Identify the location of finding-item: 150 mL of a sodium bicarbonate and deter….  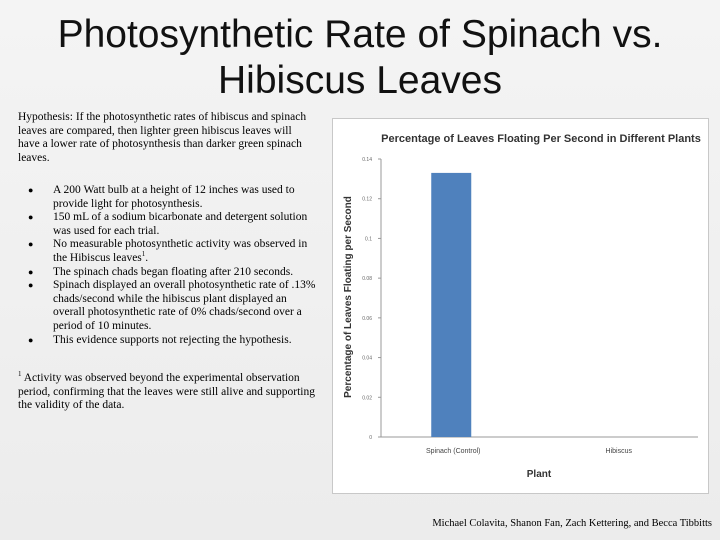
(172, 224).